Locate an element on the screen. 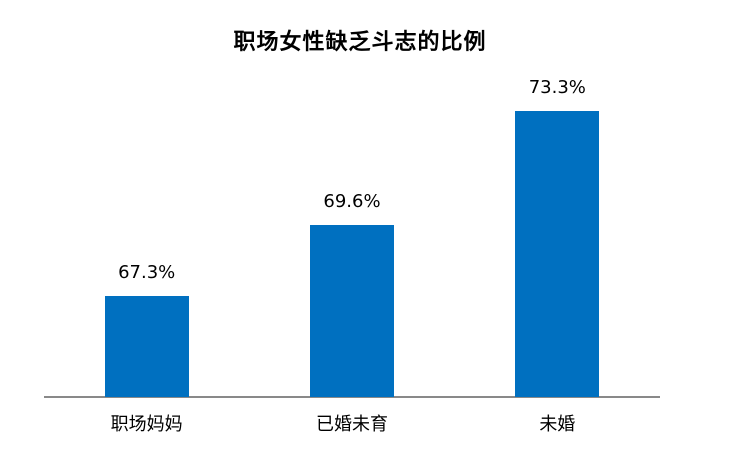 The width and height of the screenshot is (747, 459). category-label: 职场妈妈 is located at coordinates (146, 424).